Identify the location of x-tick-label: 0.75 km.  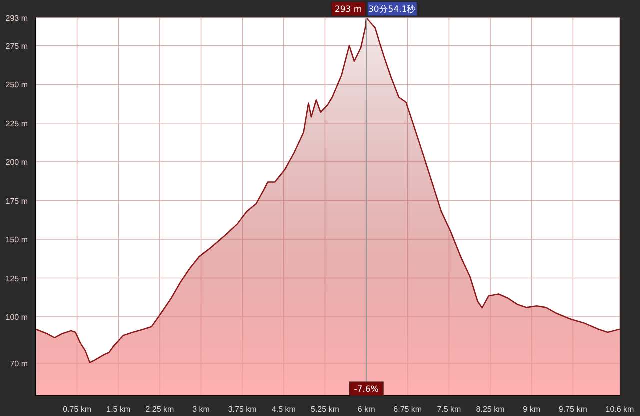
(77, 409).